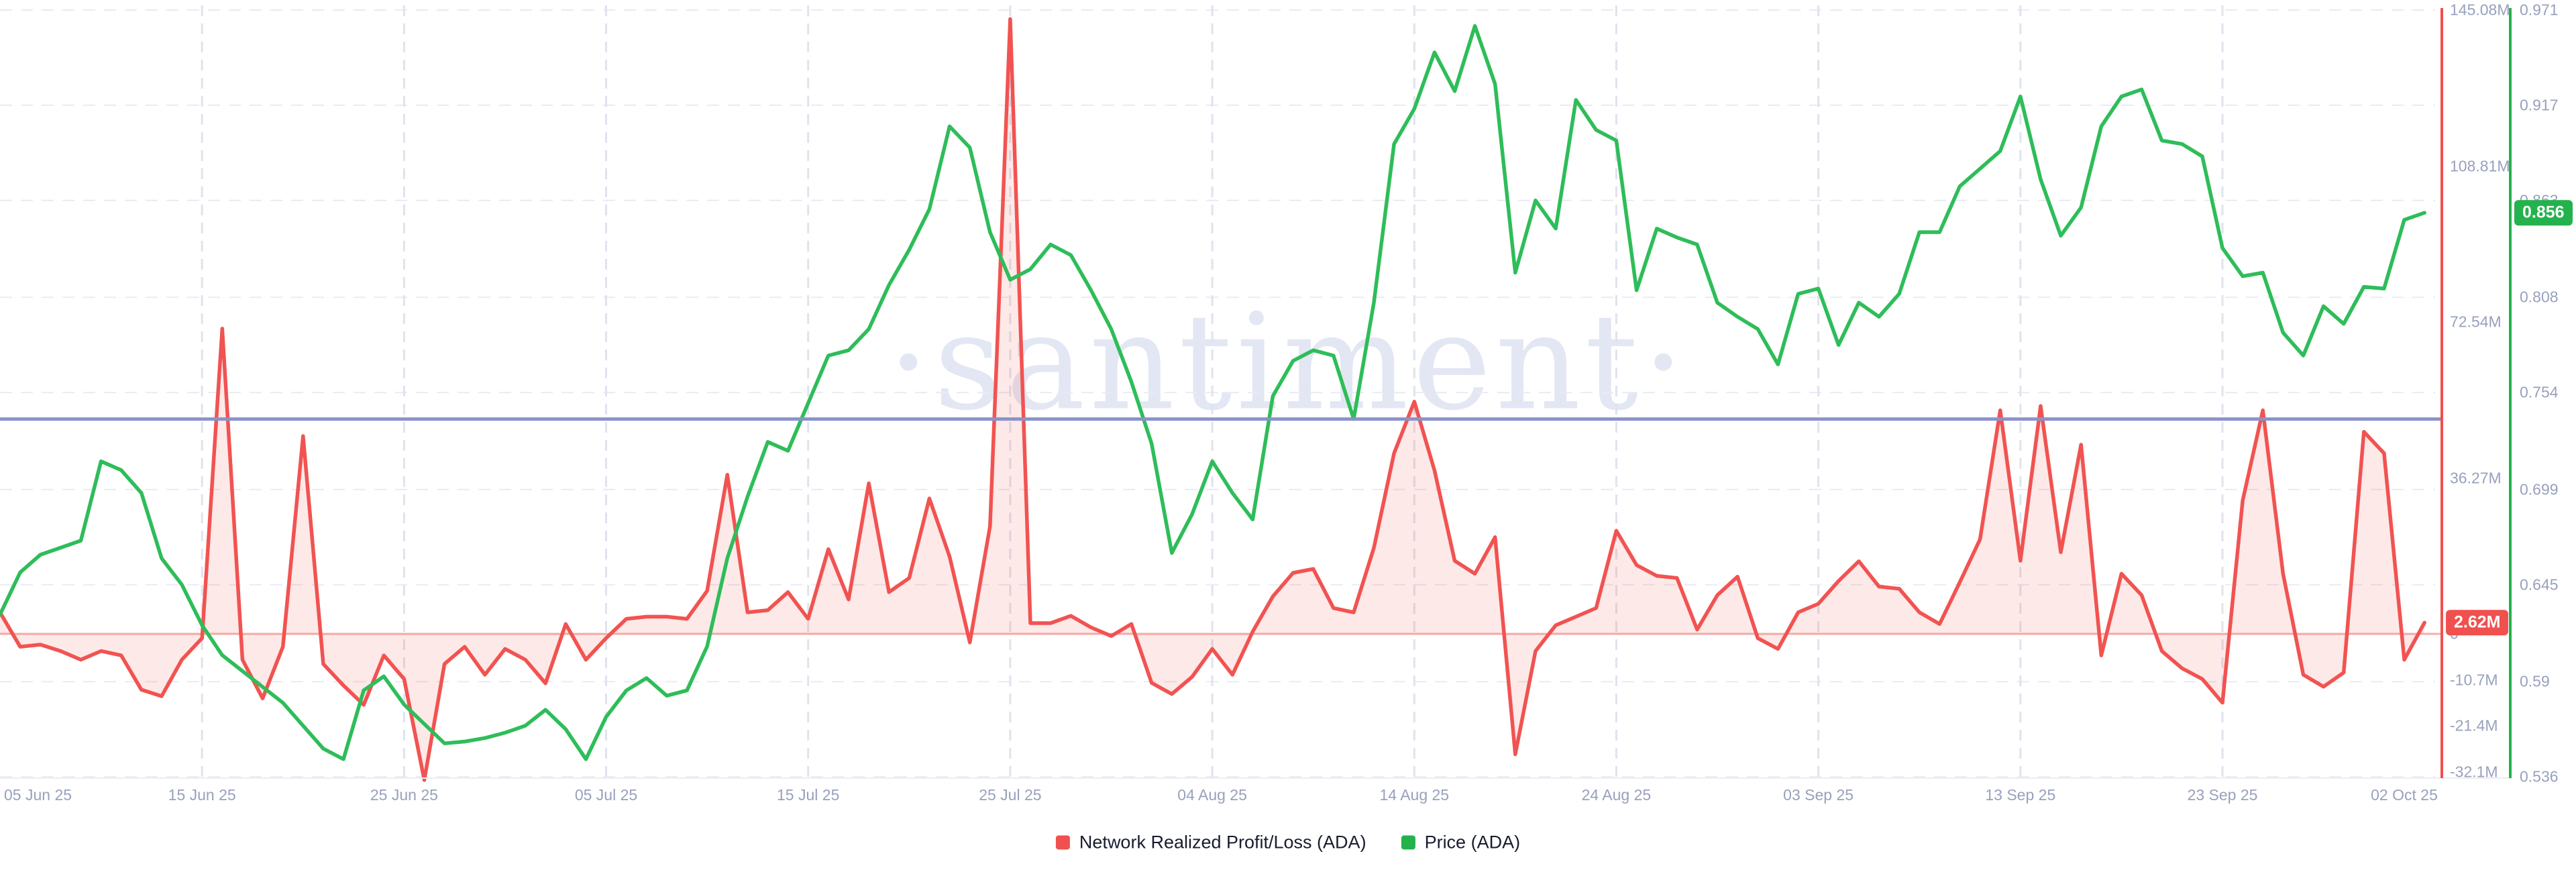 Image resolution: width=2576 pixels, height=872 pixels. Describe the element at coordinates (1062, 843) in the screenshot. I see `nrpl-legend-swatch-icon` at that location.